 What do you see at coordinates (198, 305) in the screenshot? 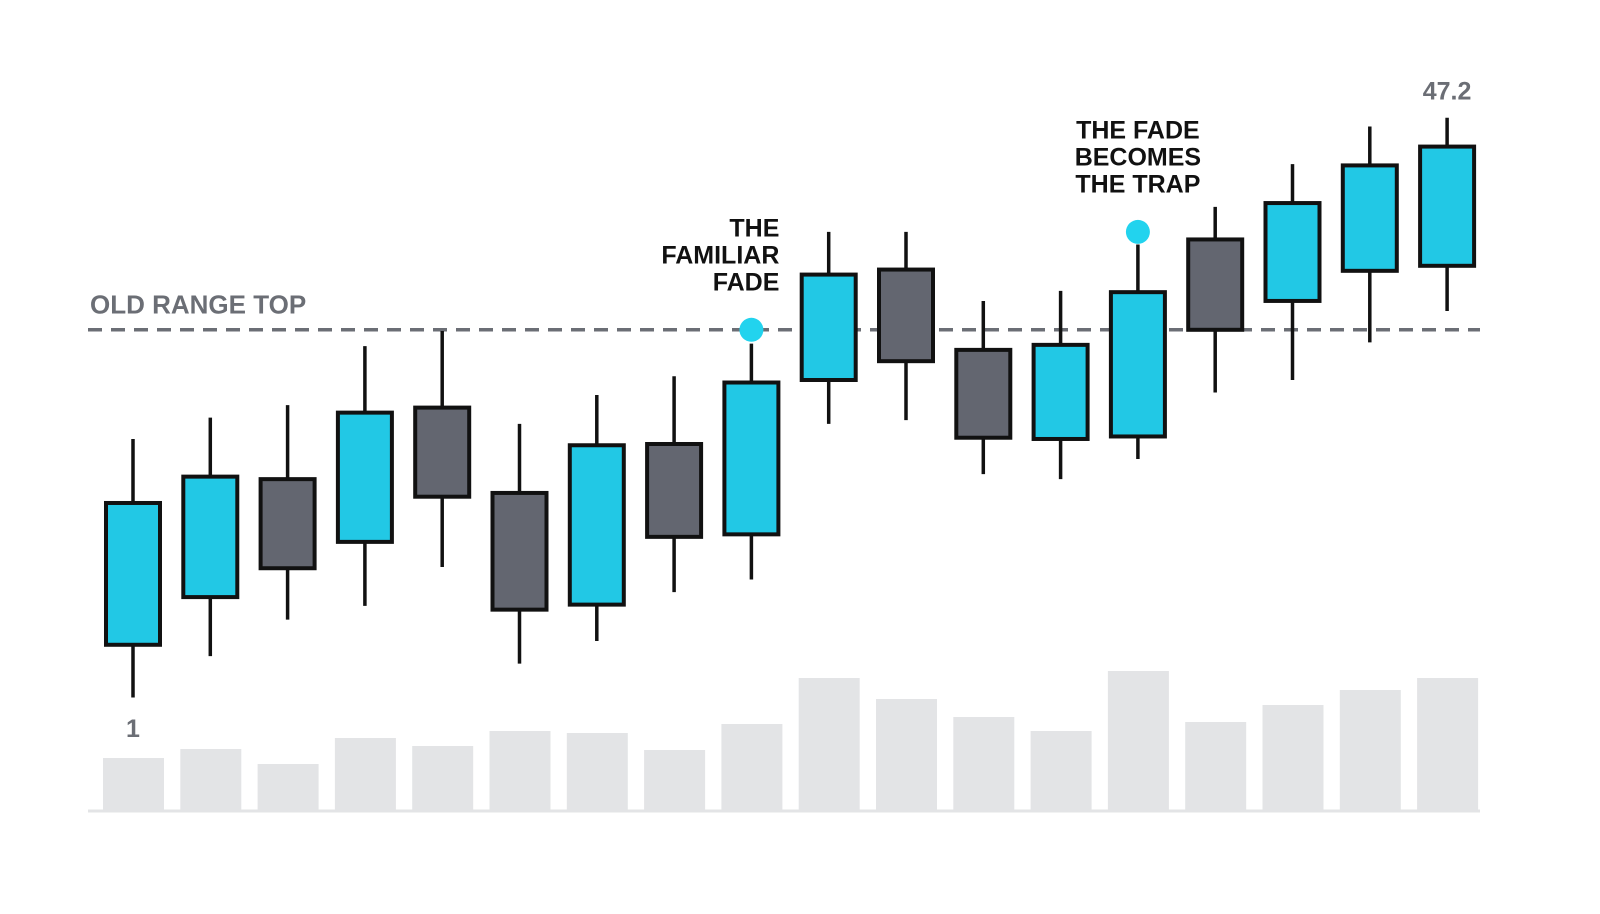
I see `range-label: OLD RANGE TOP` at bounding box center [198, 305].